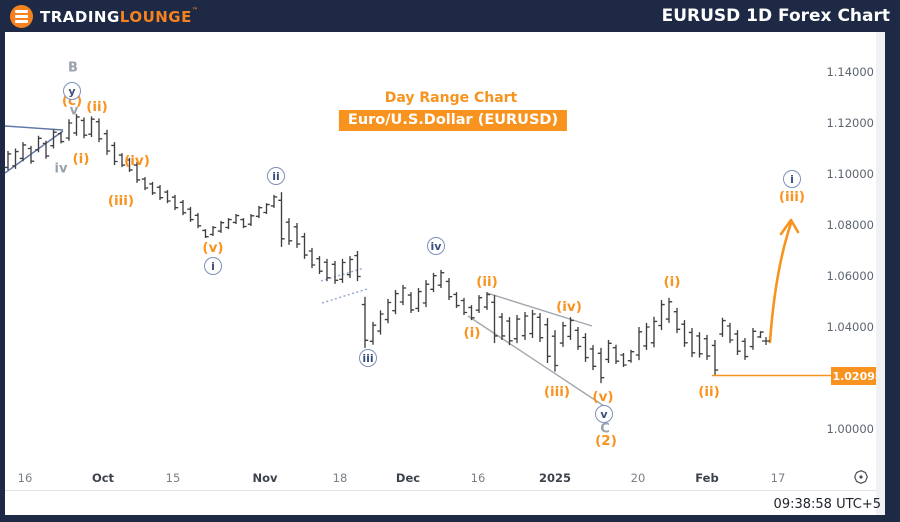  Describe the element at coordinates (80, 16) in the screenshot. I see `logo-text-trading: TRADING` at that location.